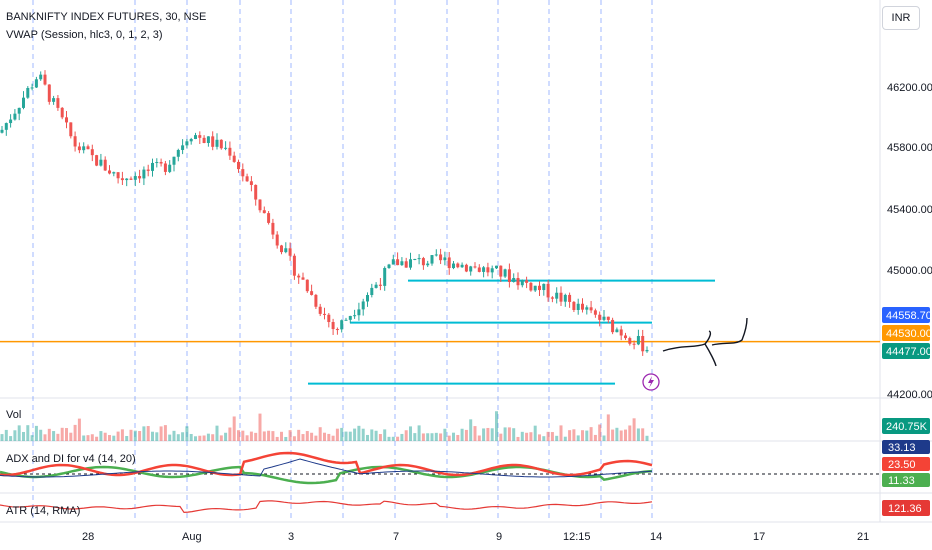 This screenshot has height=550, width=932. I want to click on atr-line, so click(326, 507).